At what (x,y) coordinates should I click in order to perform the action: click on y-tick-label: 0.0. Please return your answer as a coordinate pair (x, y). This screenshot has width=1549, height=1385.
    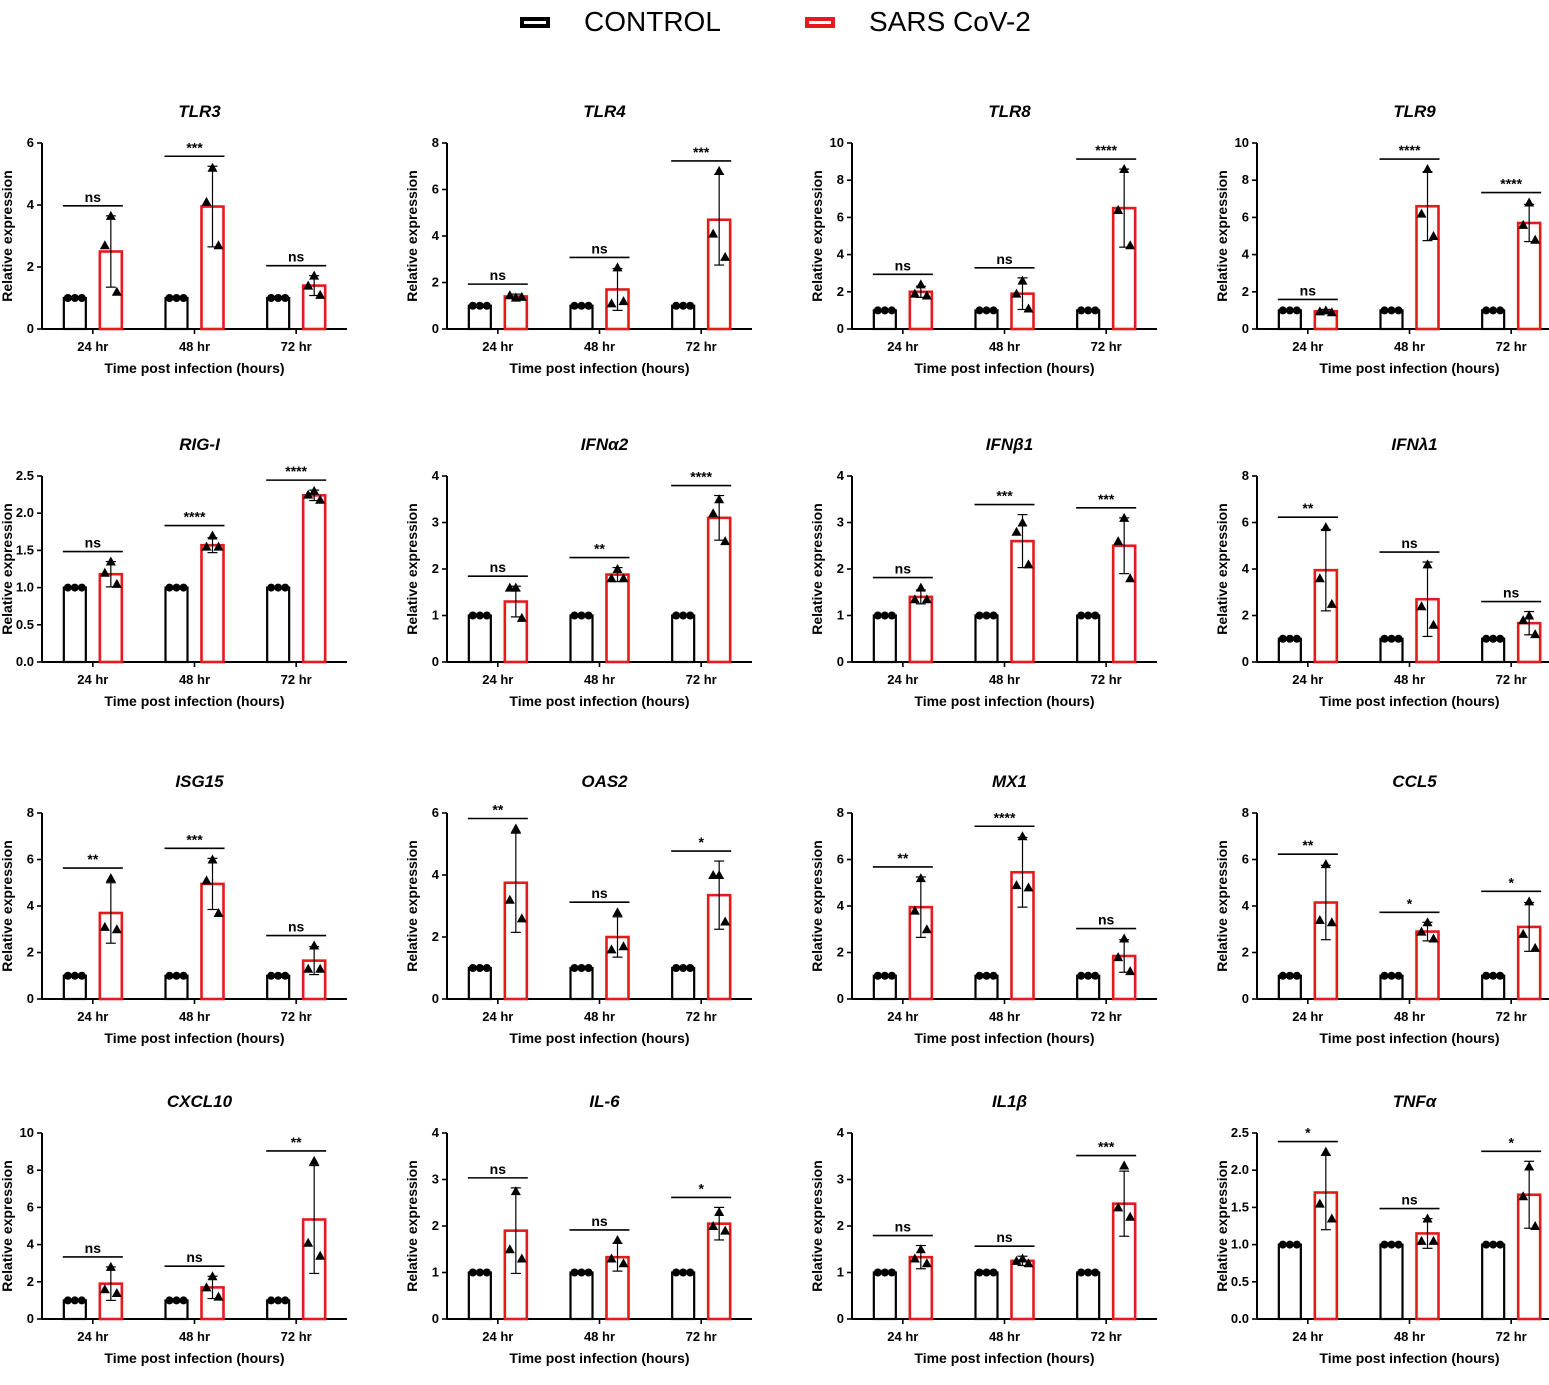
    Looking at the image, I should click on (25, 661).